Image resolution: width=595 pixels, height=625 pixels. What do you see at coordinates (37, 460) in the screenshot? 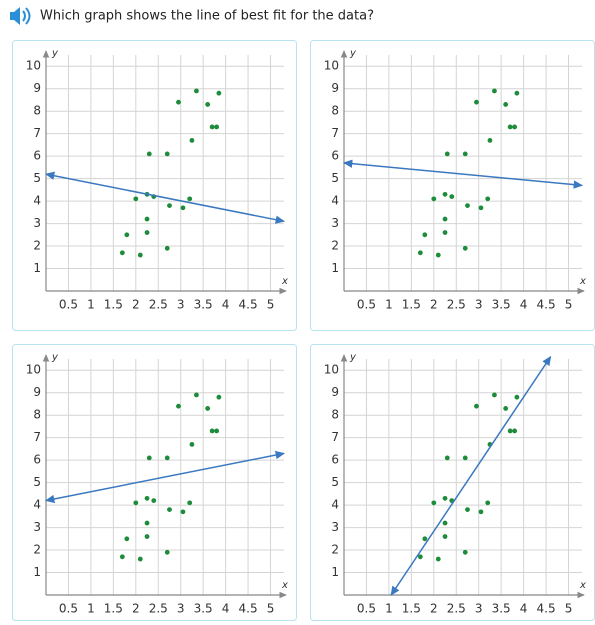
I see `y-tick-label: 6` at bounding box center [37, 460].